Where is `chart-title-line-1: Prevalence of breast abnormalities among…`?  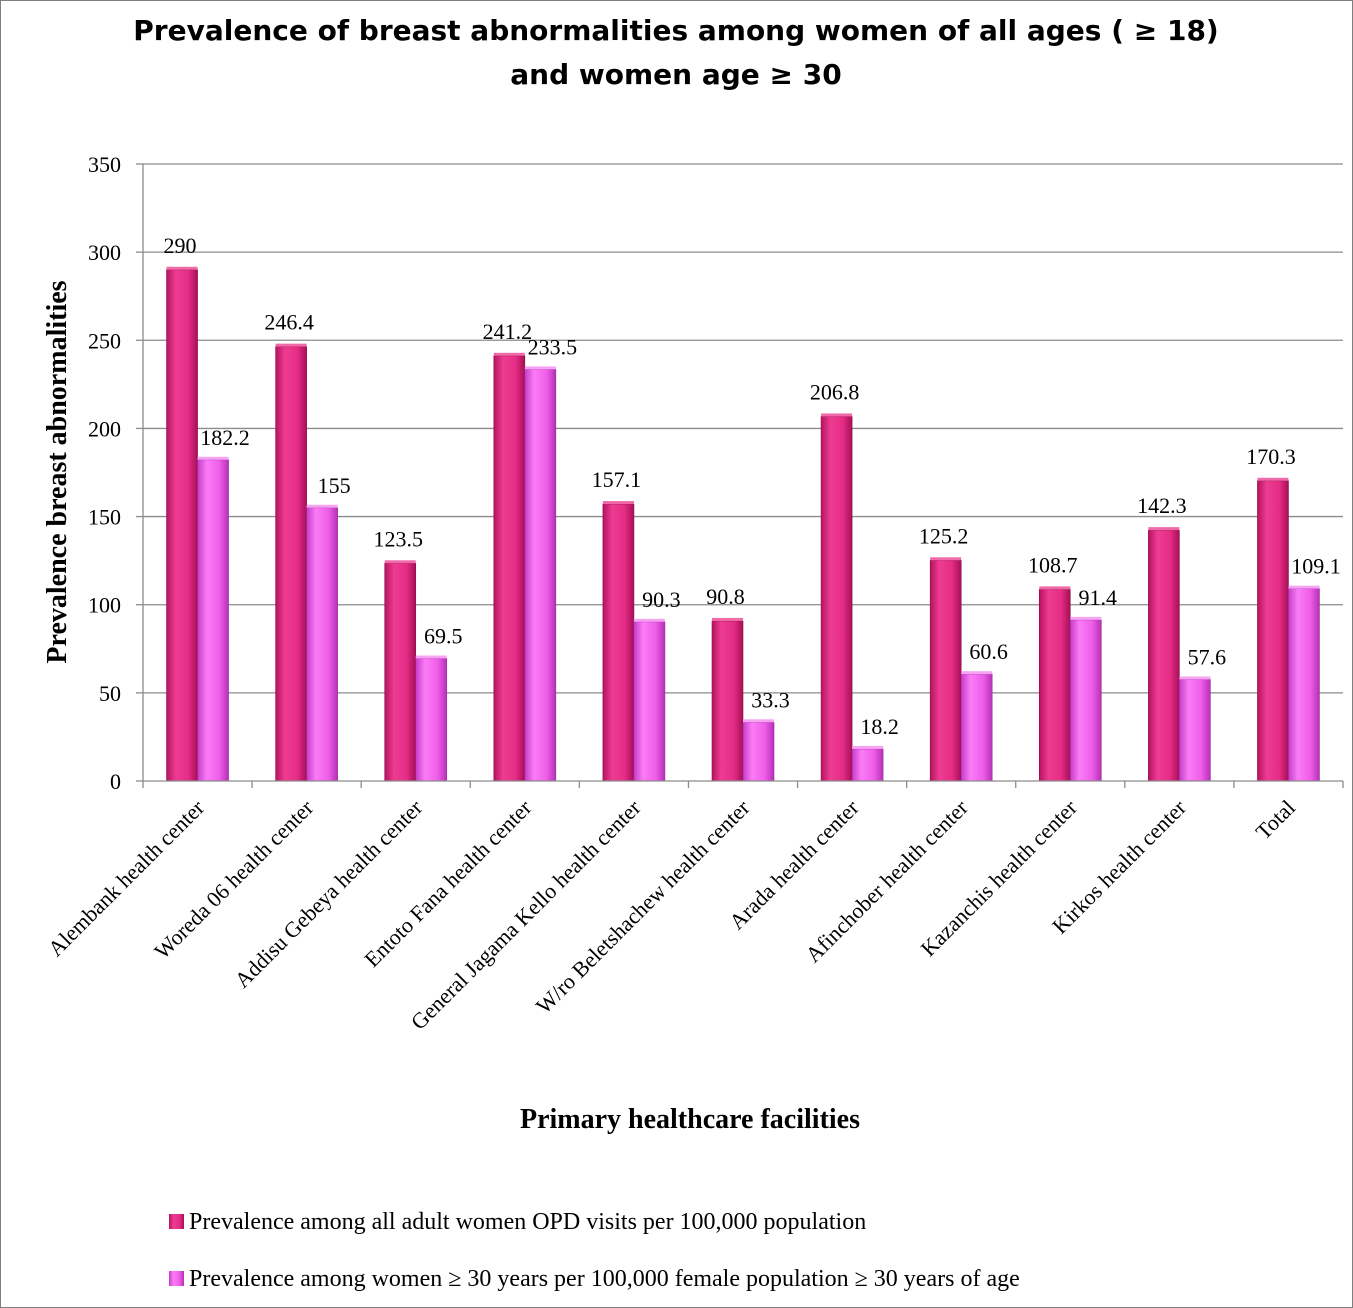
chart-title-line-1: Prevalence of breast abnormalities among… is located at coordinates (675, 30).